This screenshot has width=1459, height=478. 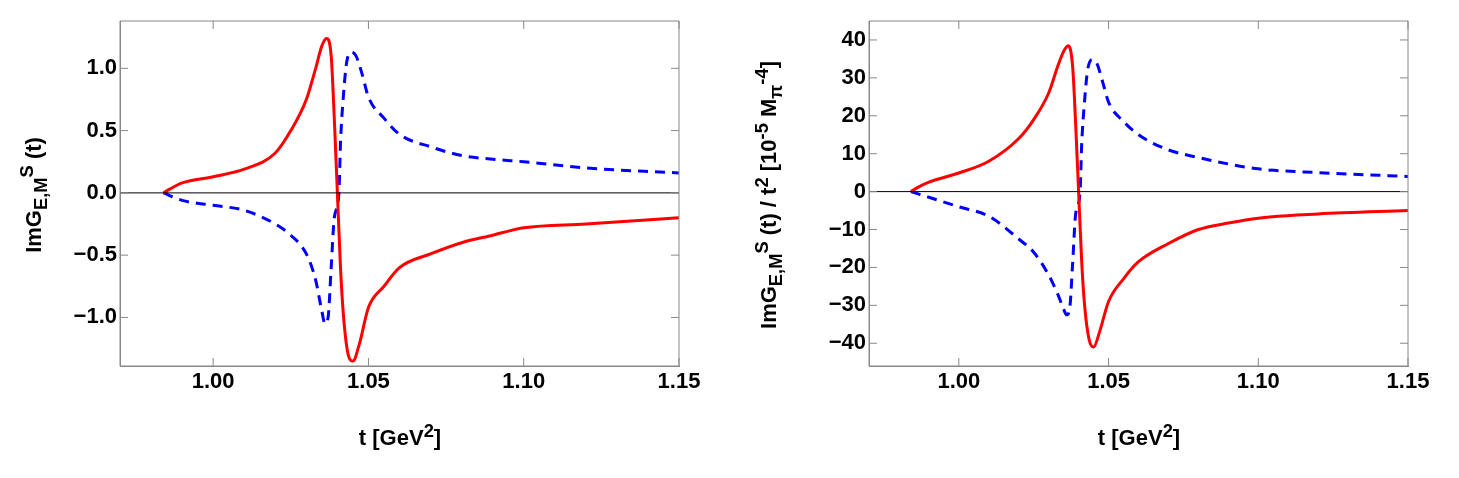 What do you see at coordinates (859, 190) in the screenshot?
I see `y-tick-label: 0` at bounding box center [859, 190].